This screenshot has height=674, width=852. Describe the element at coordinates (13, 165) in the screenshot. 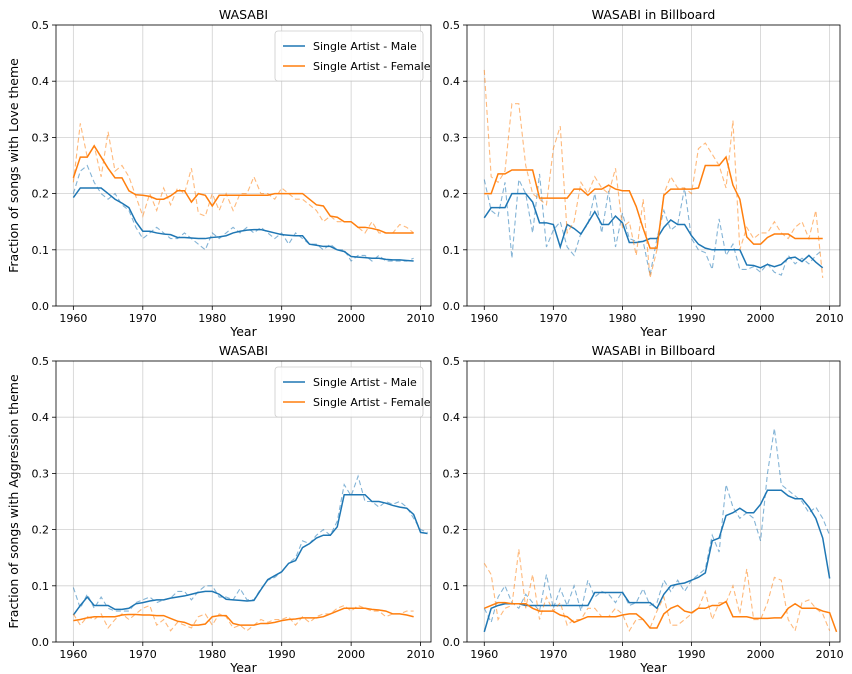

I see `y-axis-label: Fraction of songs with Love theme` at that location.